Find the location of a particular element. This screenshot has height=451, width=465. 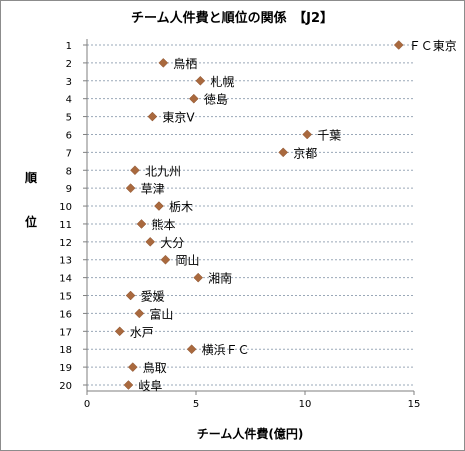

tick-label-y-17: 17 is located at coordinates (65, 332).